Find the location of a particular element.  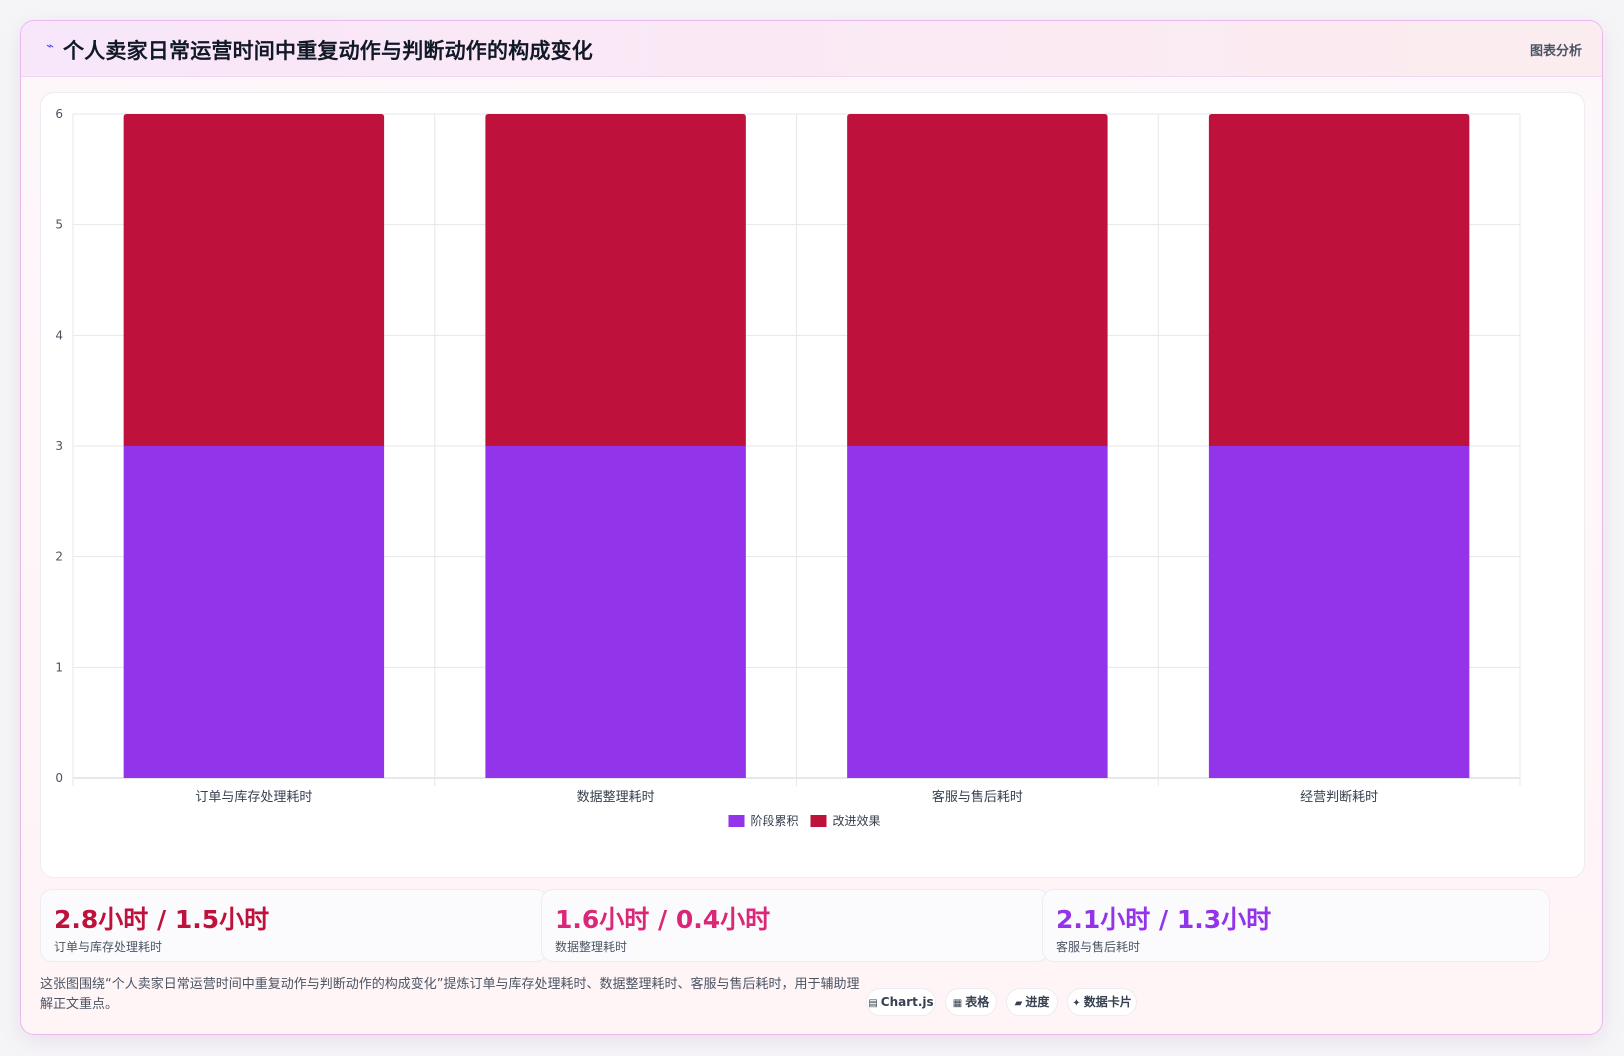

y-tick-label: 5 is located at coordinates (59, 225).